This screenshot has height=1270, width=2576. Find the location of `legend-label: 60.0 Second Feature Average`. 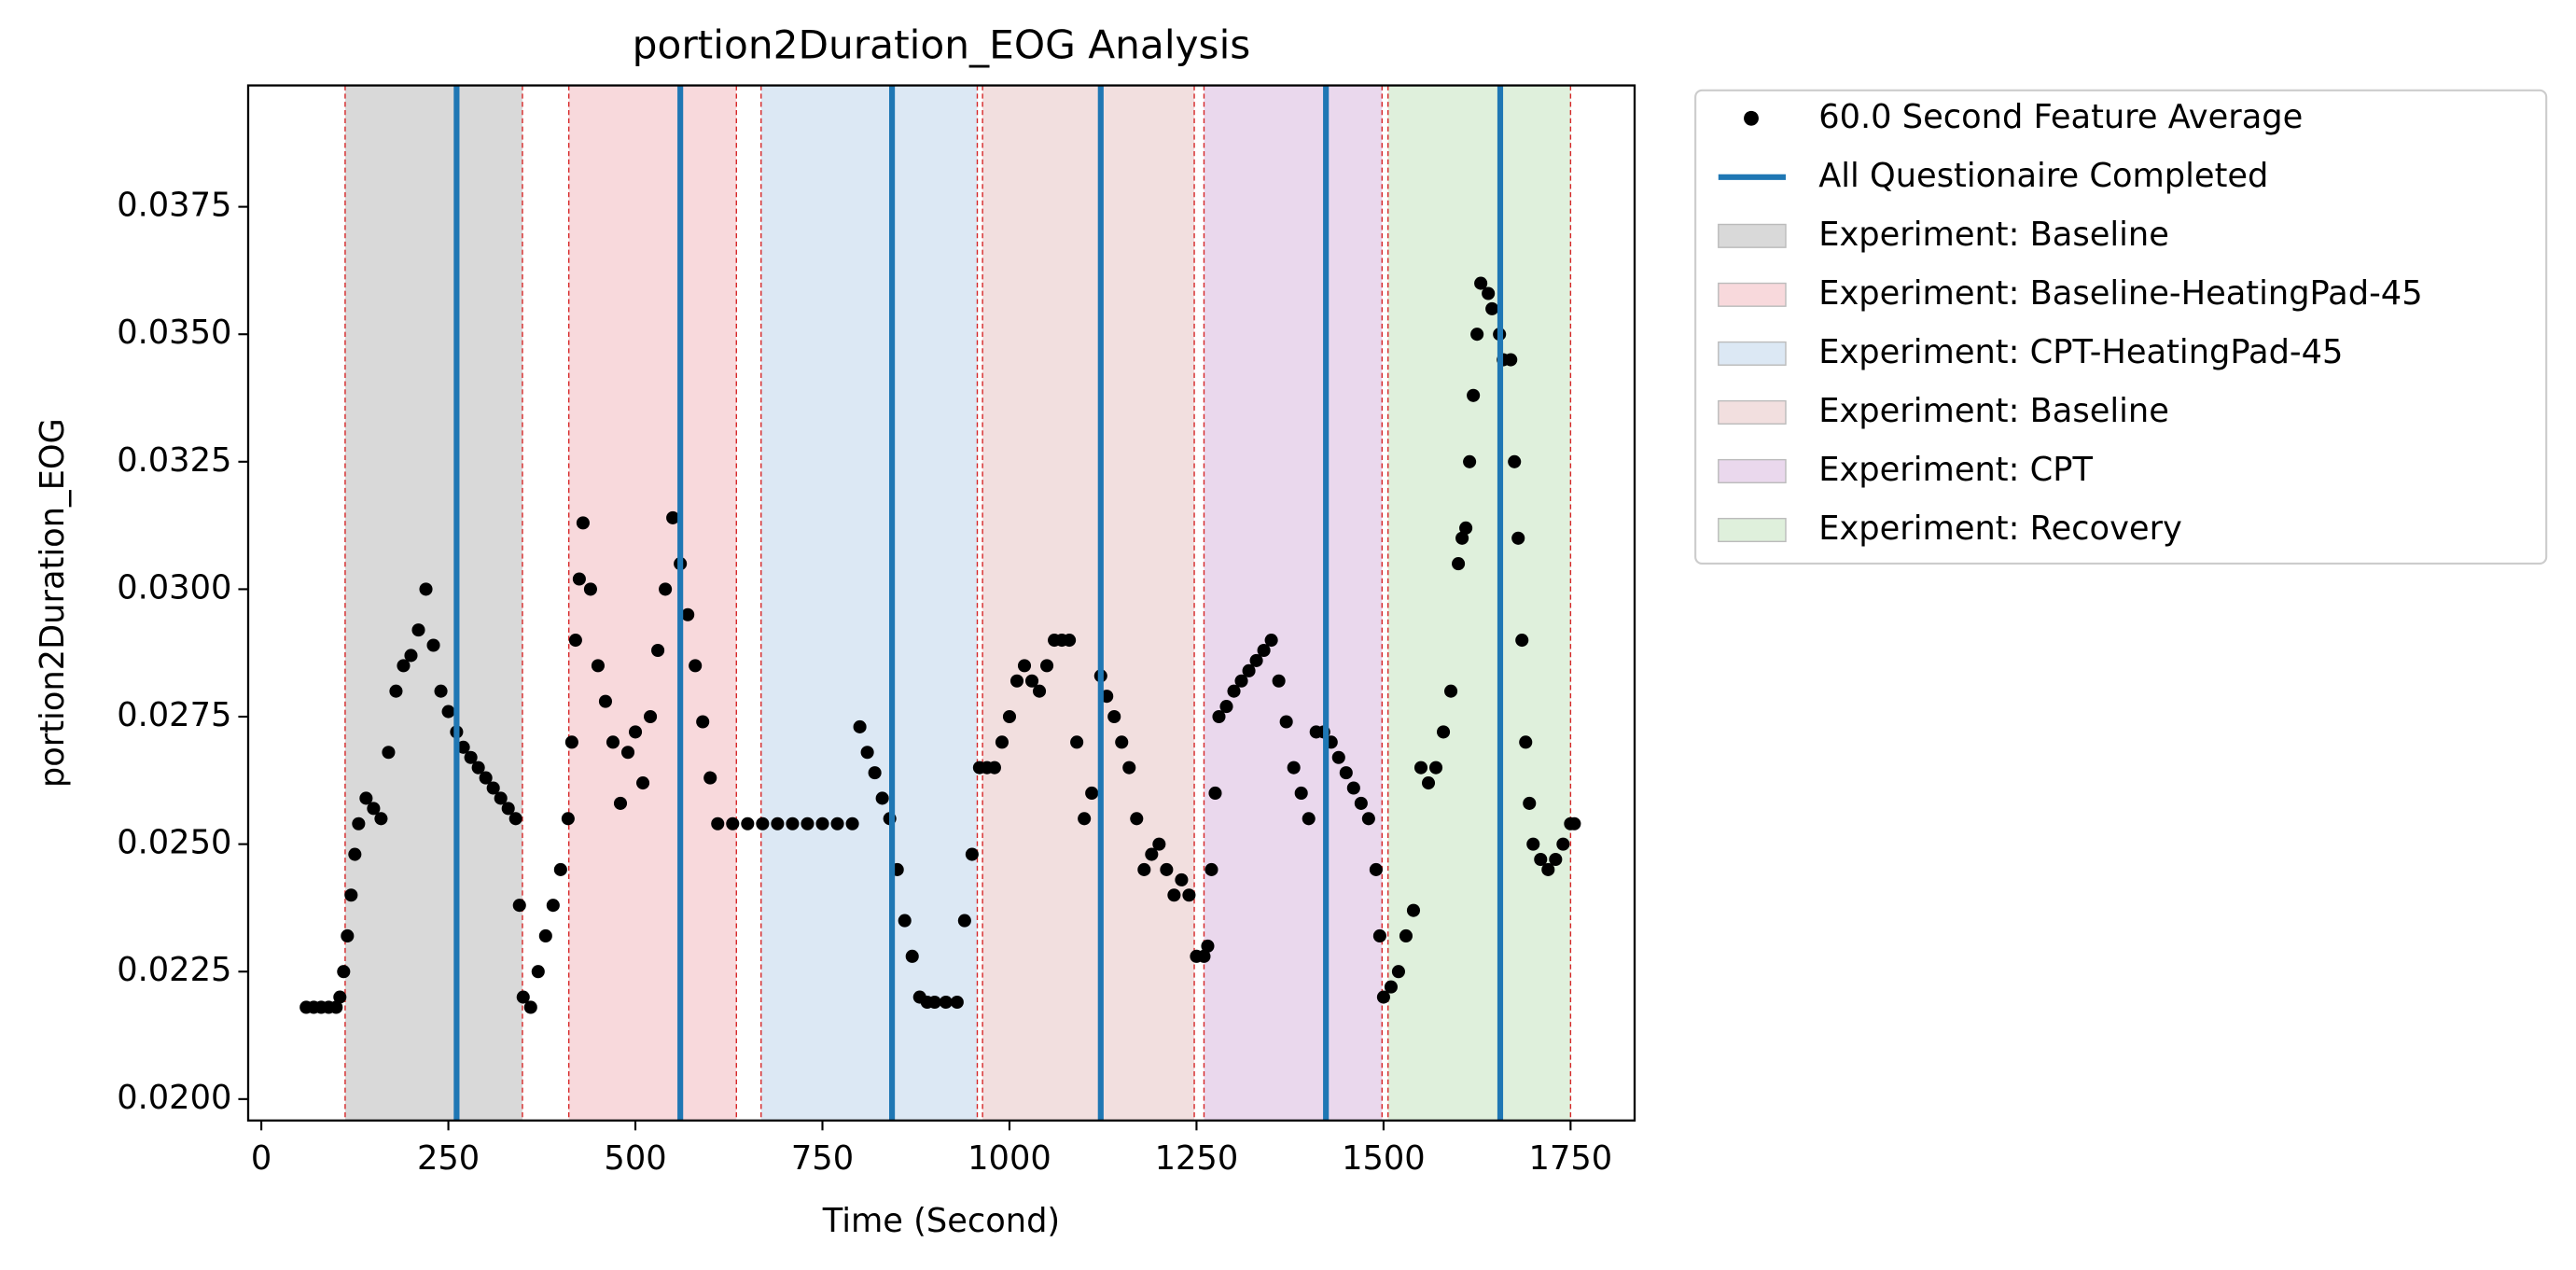

legend-label: 60.0 Second Feature Average is located at coordinates (2060, 117).